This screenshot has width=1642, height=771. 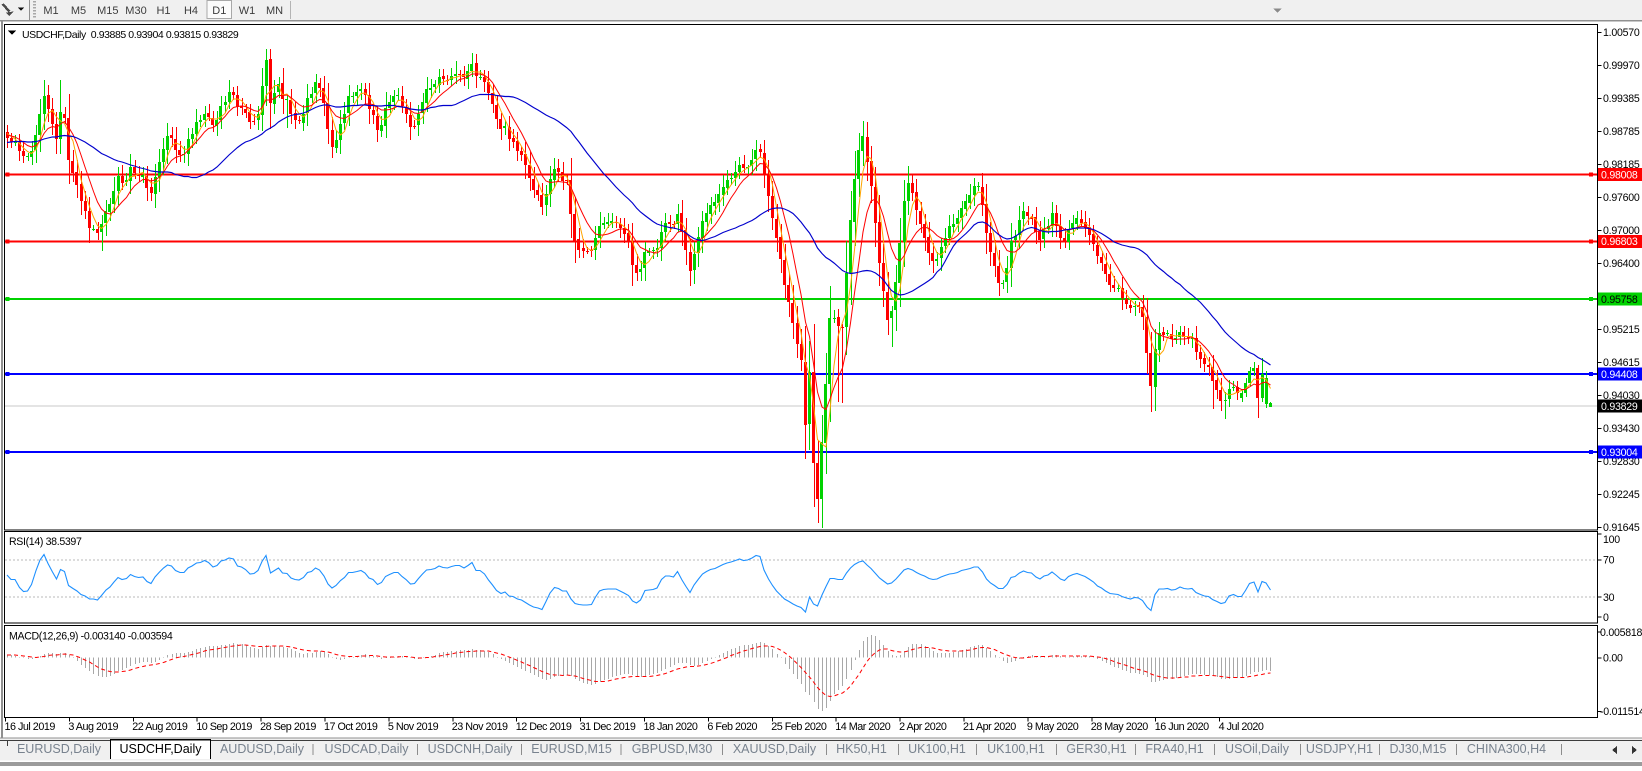 I want to click on svg-text: 0.97000, so click(x=1621, y=231).